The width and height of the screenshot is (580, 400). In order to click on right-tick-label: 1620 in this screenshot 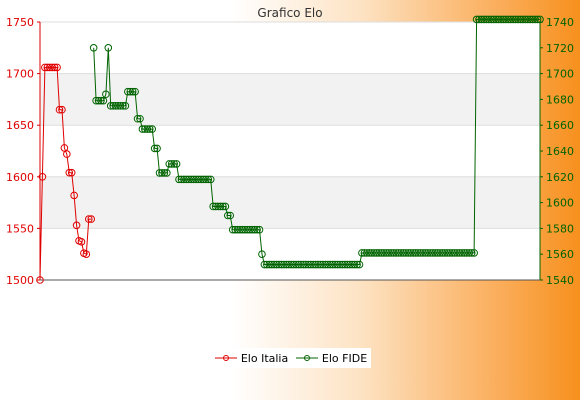, I will do `click(560, 177)`.